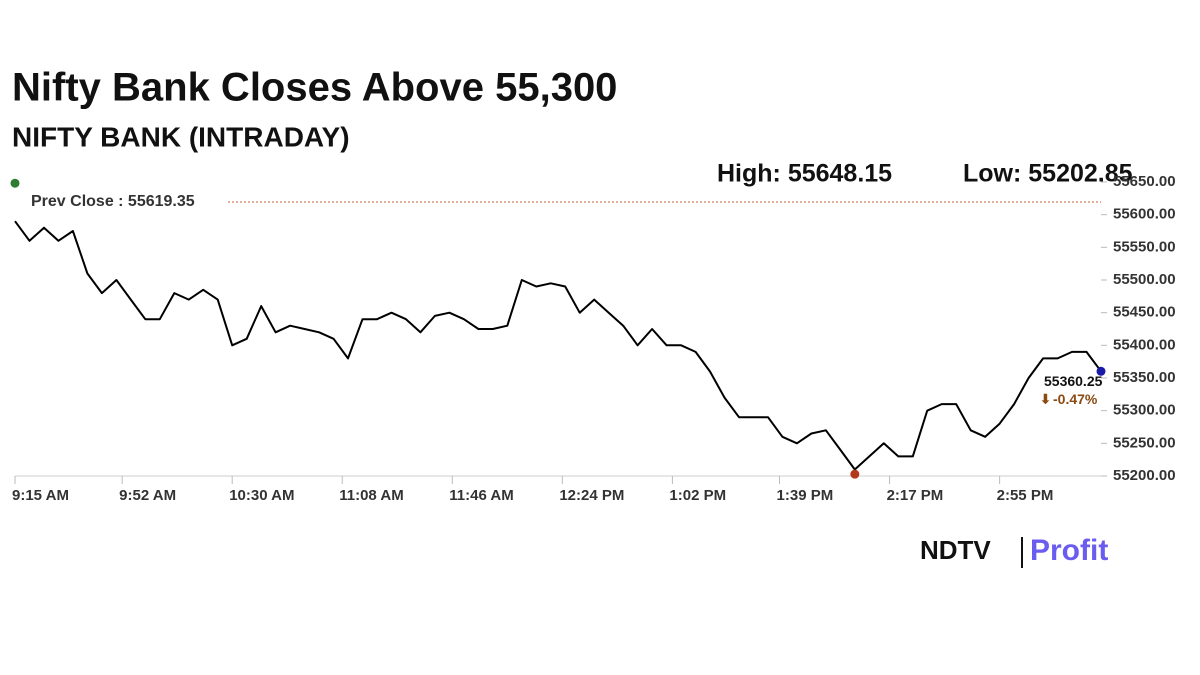 This screenshot has width=1200, height=675. I want to click on y-tick-label: 55350.00, so click(1144, 377).